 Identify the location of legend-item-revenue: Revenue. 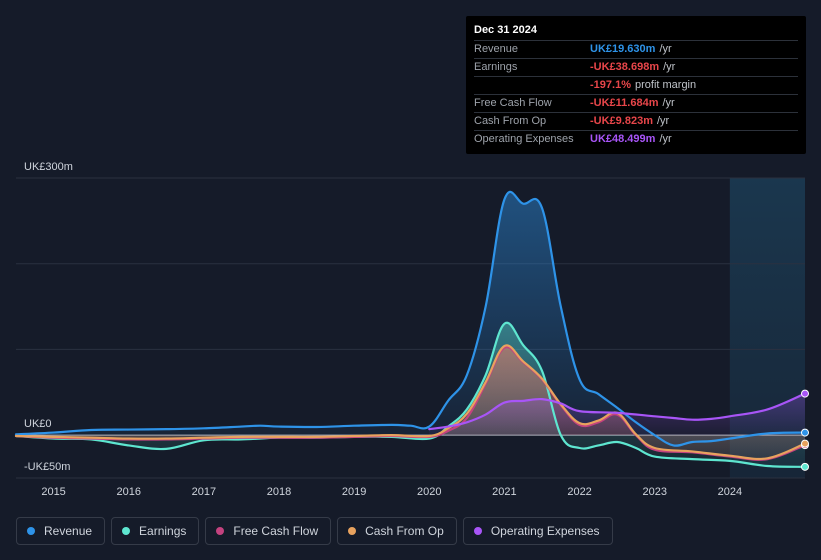
(61, 531).